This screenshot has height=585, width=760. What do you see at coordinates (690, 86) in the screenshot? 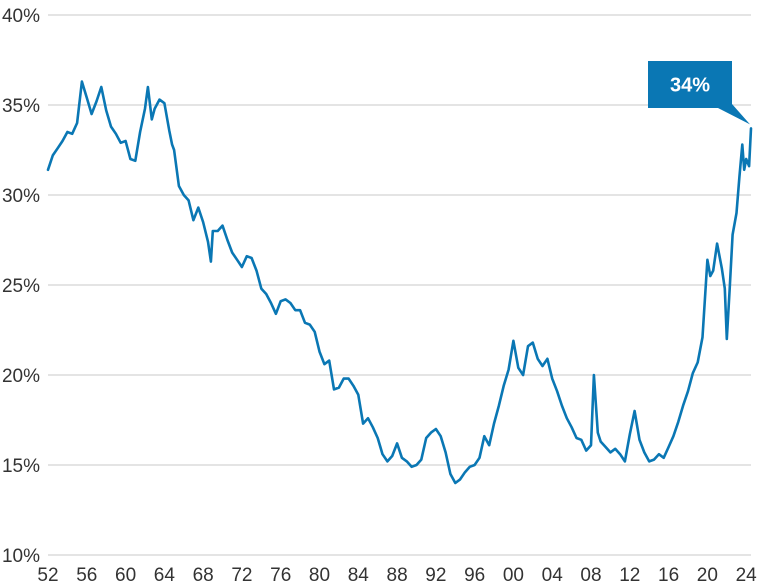
I see `callout-label: 34%` at bounding box center [690, 86].